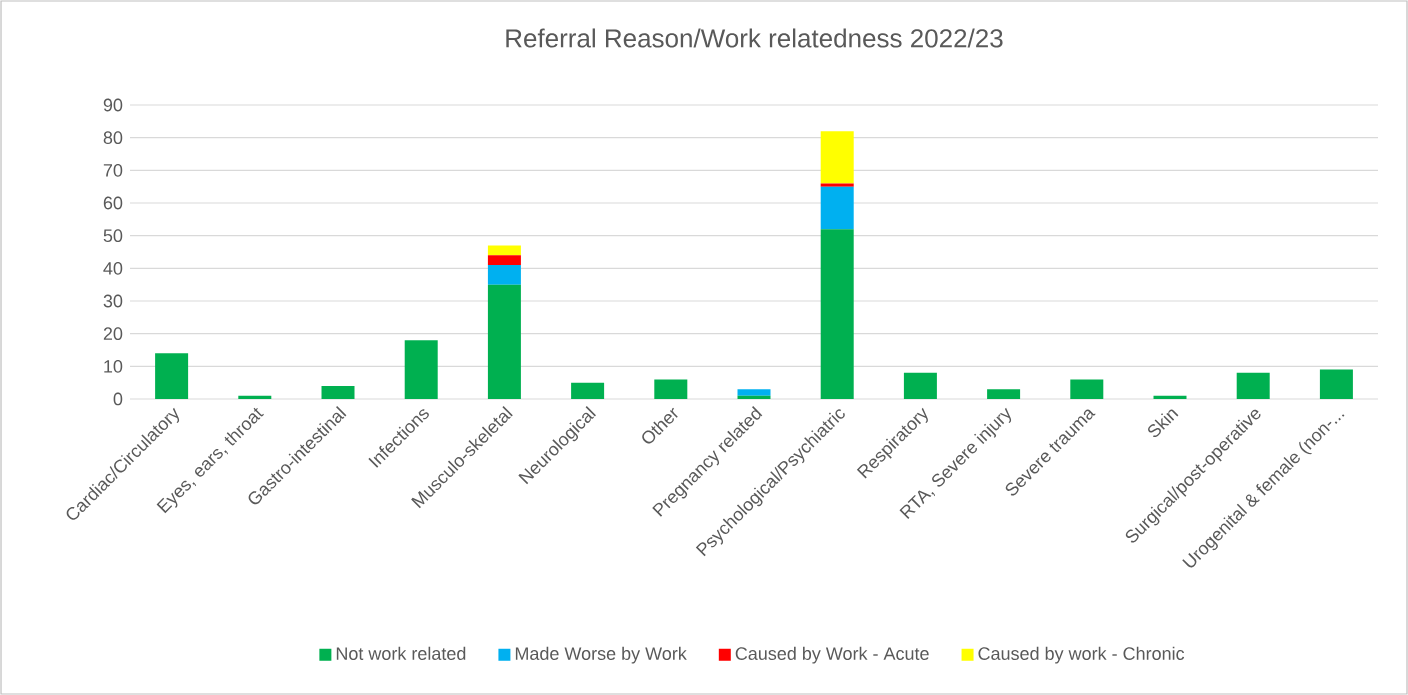 This screenshot has height=695, width=1408. Describe the element at coordinates (754, 38) in the screenshot. I see `chart-title: Referral Reason/Work relatedness 2022/23` at that location.